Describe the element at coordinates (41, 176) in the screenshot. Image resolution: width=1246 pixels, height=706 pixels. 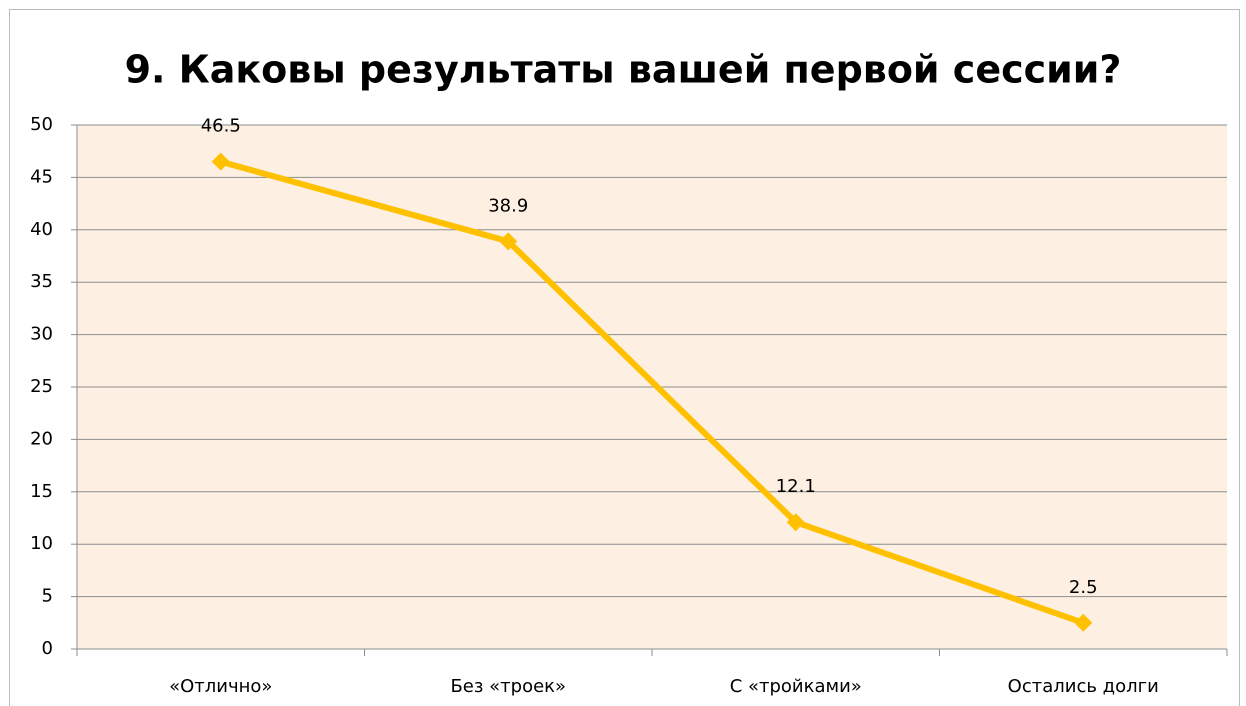
I see `y-tick-label: 45` at that location.